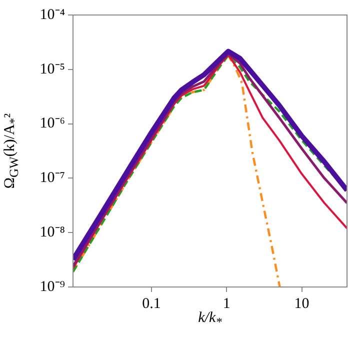 This screenshot has height=337, width=348. Describe the element at coordinates (52, 178) in the screenshot. I see `y-tick-label: 10⁻⁷` at that location.